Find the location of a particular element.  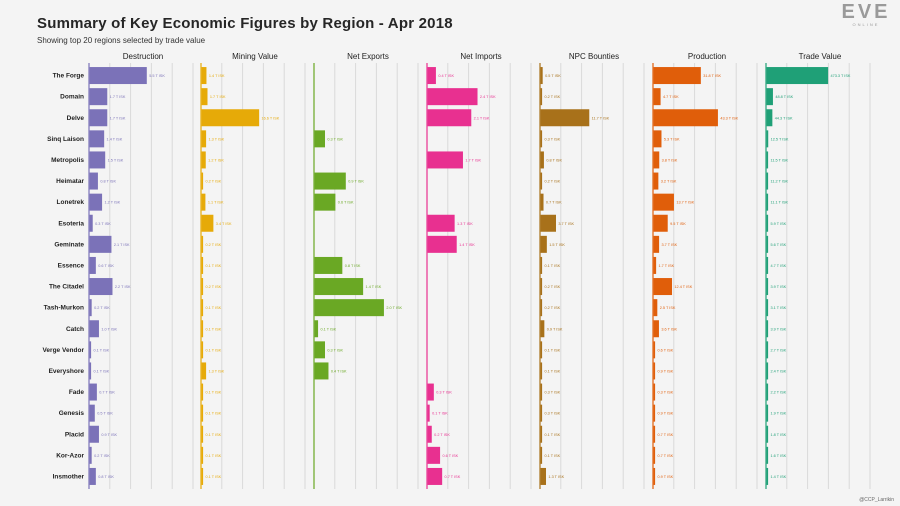

region-label: Sinq Laison is located at coordinates (65, 139).